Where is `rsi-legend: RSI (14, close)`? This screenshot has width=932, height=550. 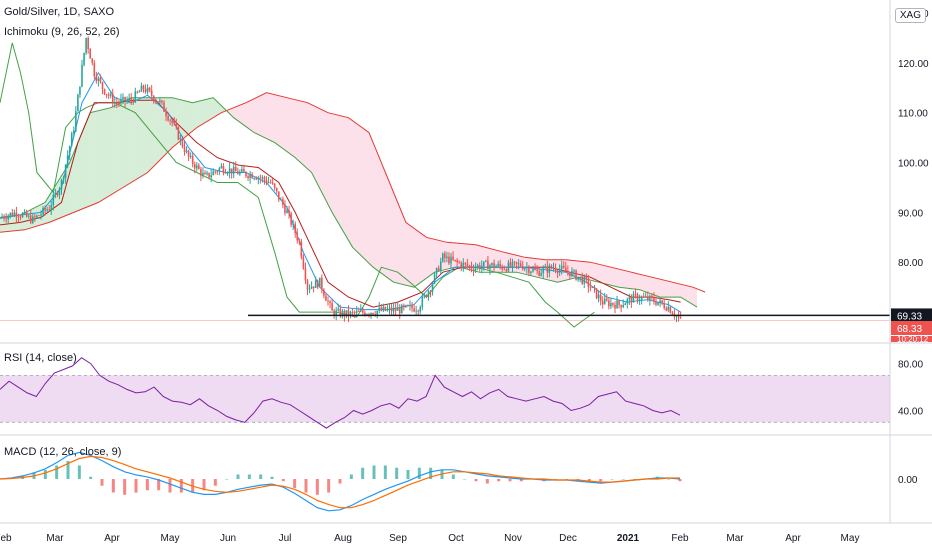
rsi-legend: RSI (14, close) is located at coordinates (40, 358).